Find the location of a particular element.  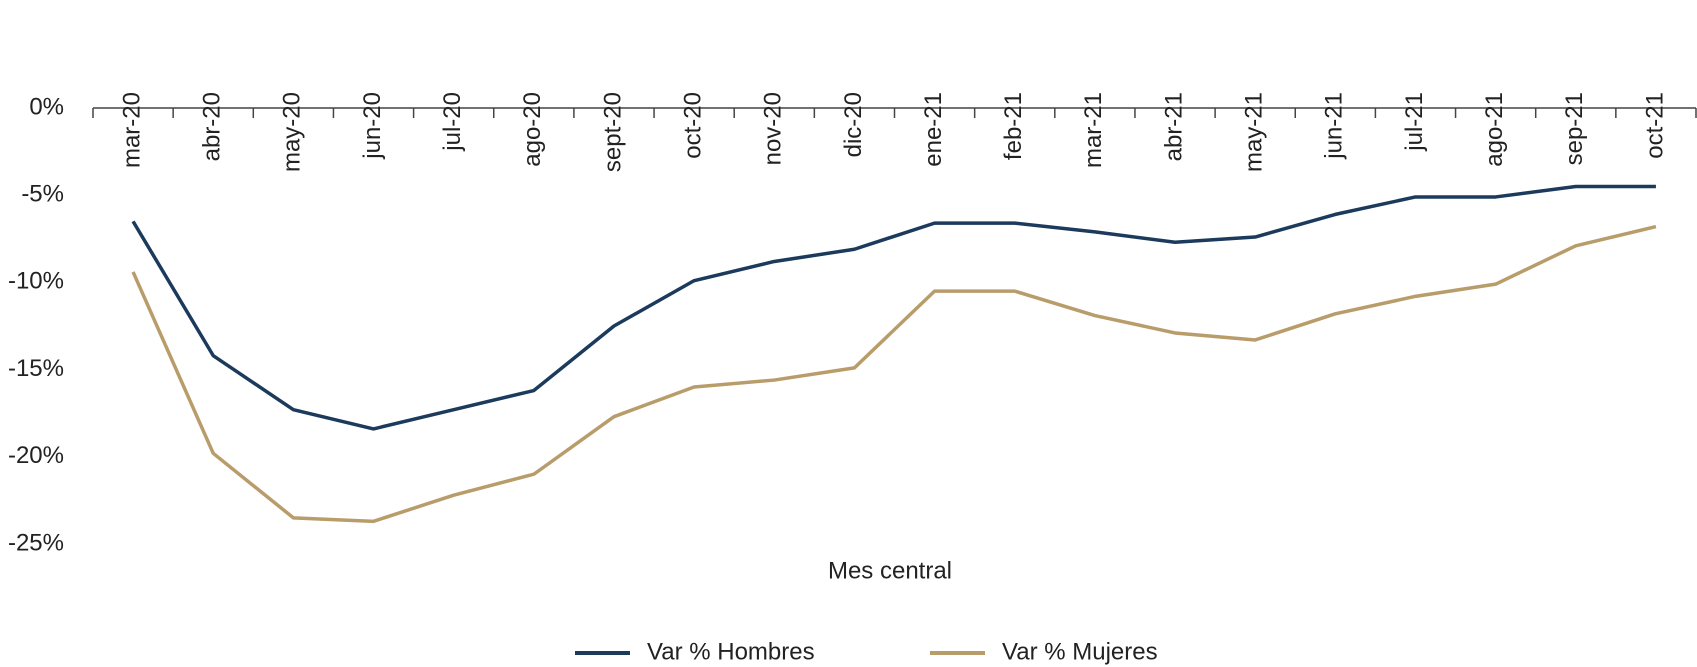

legend-label: Var % Hombres is located at coordinates (731, 651).